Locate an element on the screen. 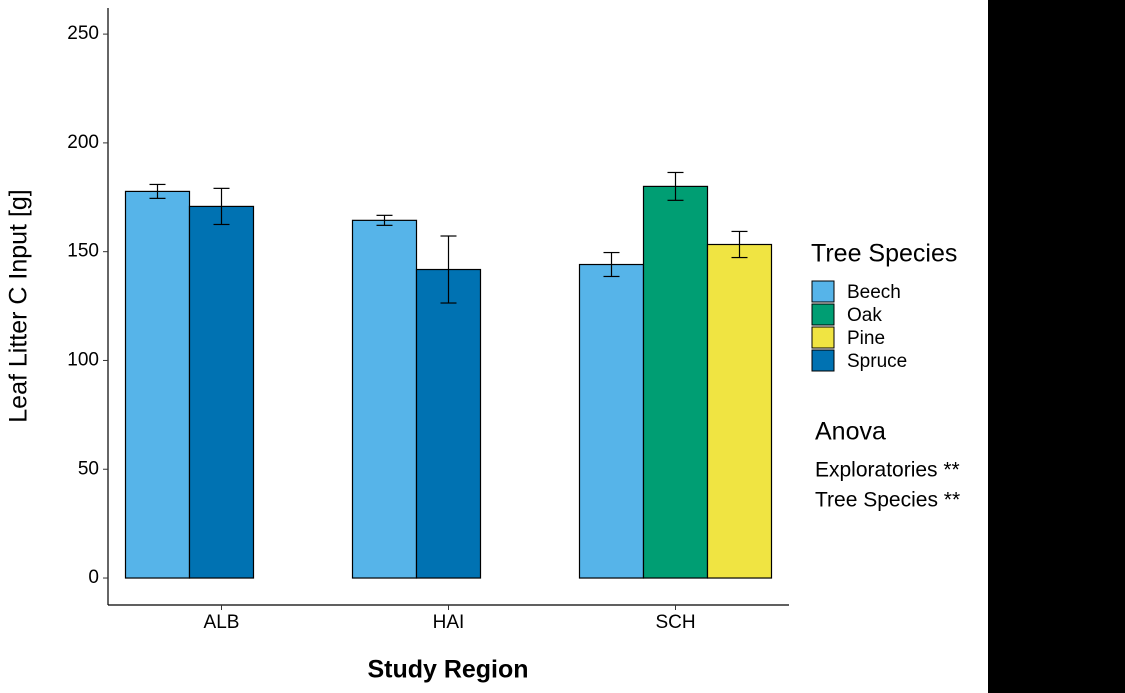 The height and width of the screenshot is (693, 1125). y-axis-label: Leaf Litter C Input [g] is located at coordinates (19, 305).